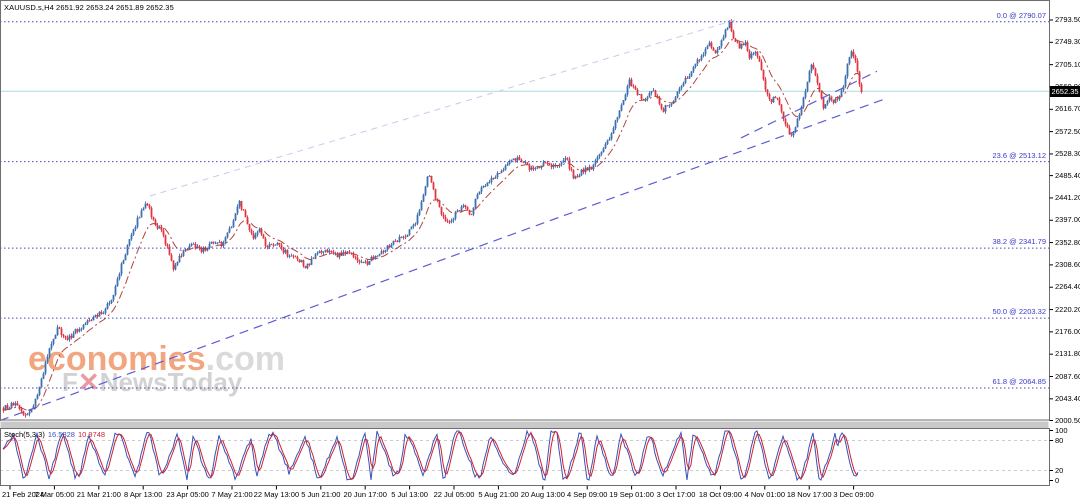 This screenshot has height=503, width=1080. I want to click on stoch-axis-label: 0, so click(1057, 480).